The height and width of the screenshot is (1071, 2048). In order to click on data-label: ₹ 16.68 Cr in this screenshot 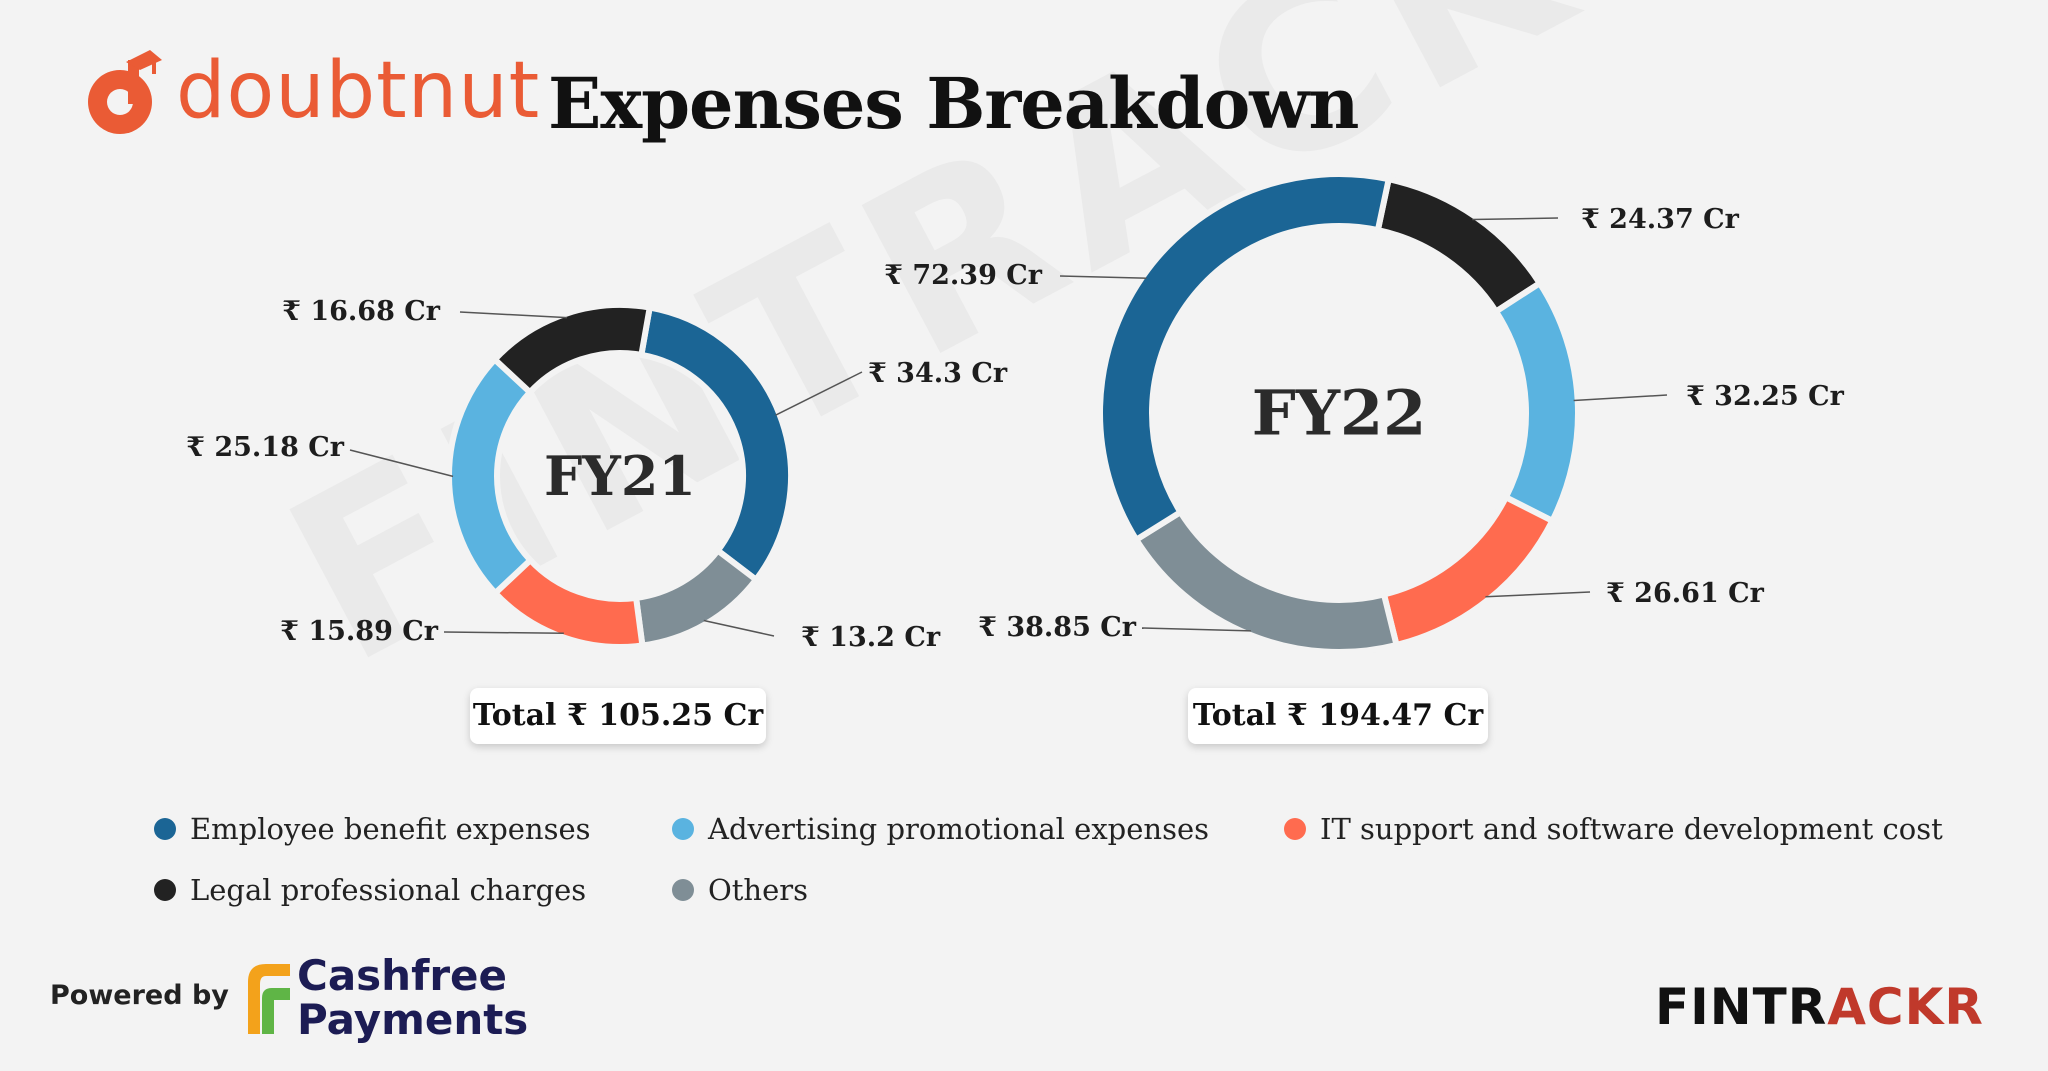, I will do `click(361, 311)`.